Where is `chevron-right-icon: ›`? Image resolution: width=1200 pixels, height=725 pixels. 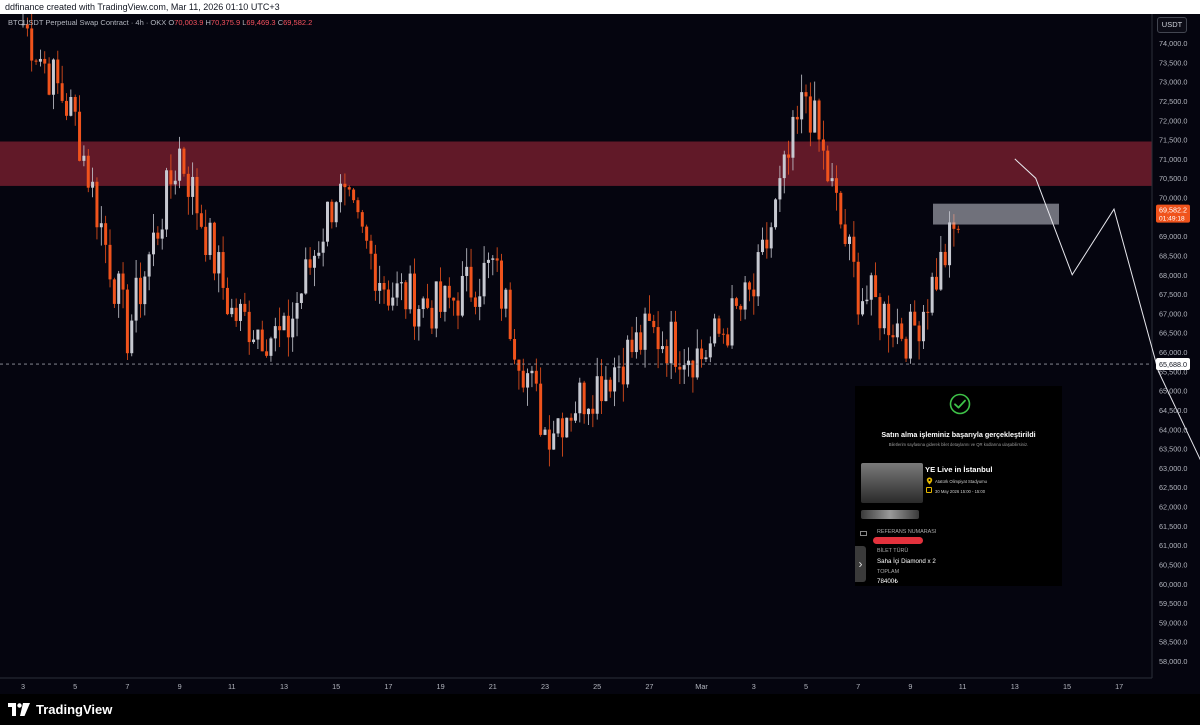
chevron-right-icon: › is located at coordinates (860, 564).